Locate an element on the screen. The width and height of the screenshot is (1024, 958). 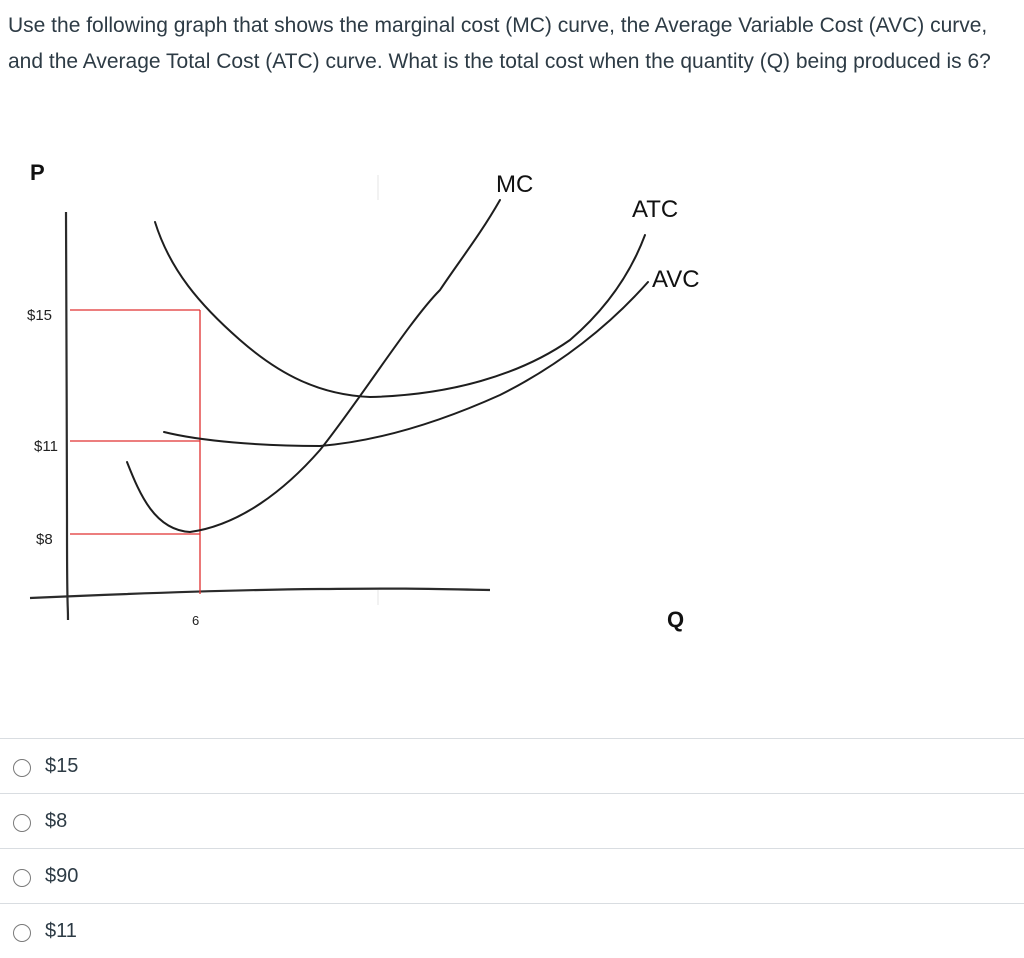
answer-option-90: $90 is located at coordinates (512, 875).